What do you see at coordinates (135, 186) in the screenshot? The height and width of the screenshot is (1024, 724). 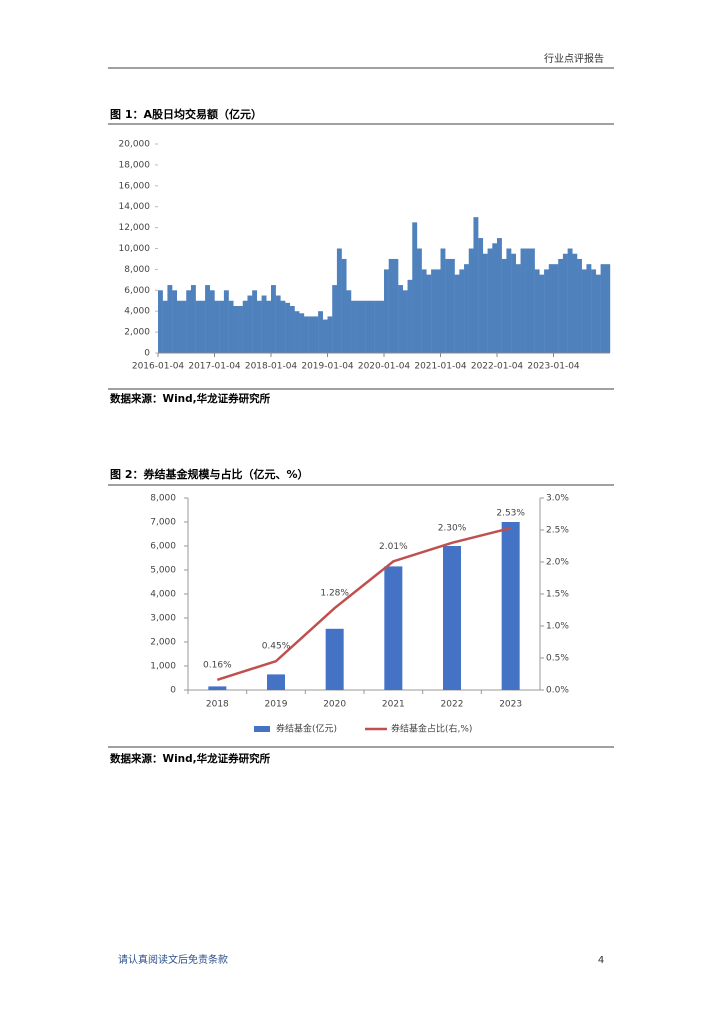 I see `y-tick-label: 16,000` at bounding box center [135, 186].